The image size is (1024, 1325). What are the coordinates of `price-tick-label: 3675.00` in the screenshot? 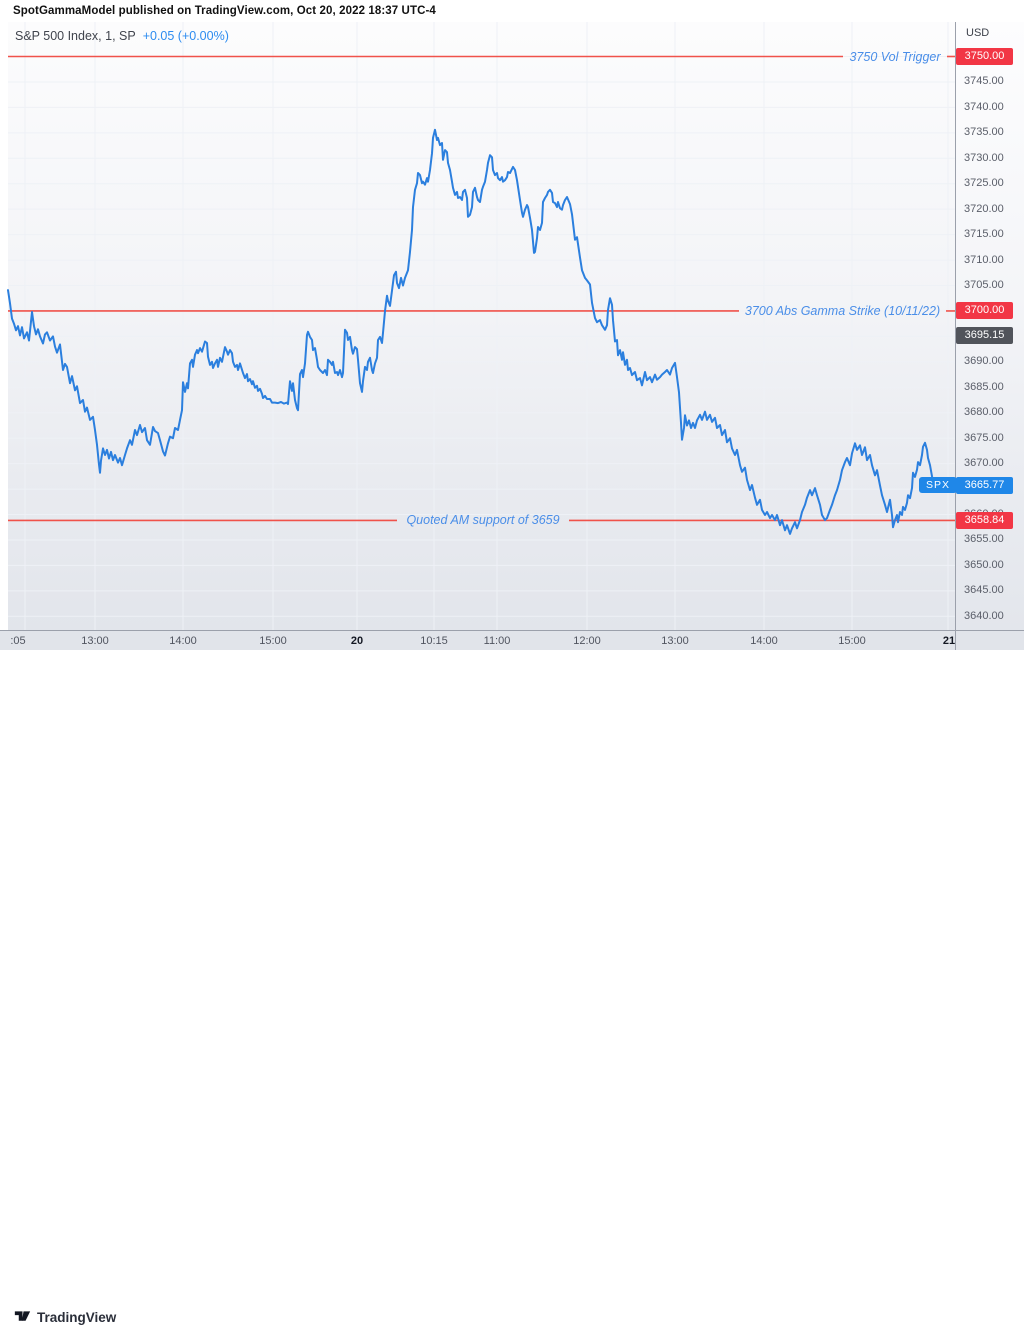 It's located at (984, 437).